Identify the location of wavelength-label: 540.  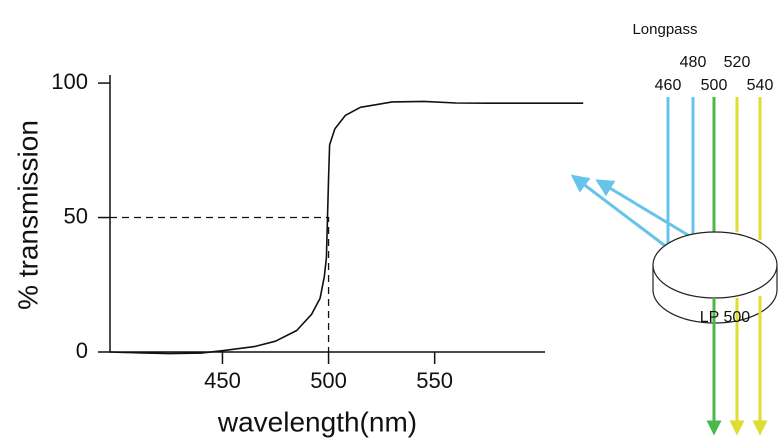
(760, 85).